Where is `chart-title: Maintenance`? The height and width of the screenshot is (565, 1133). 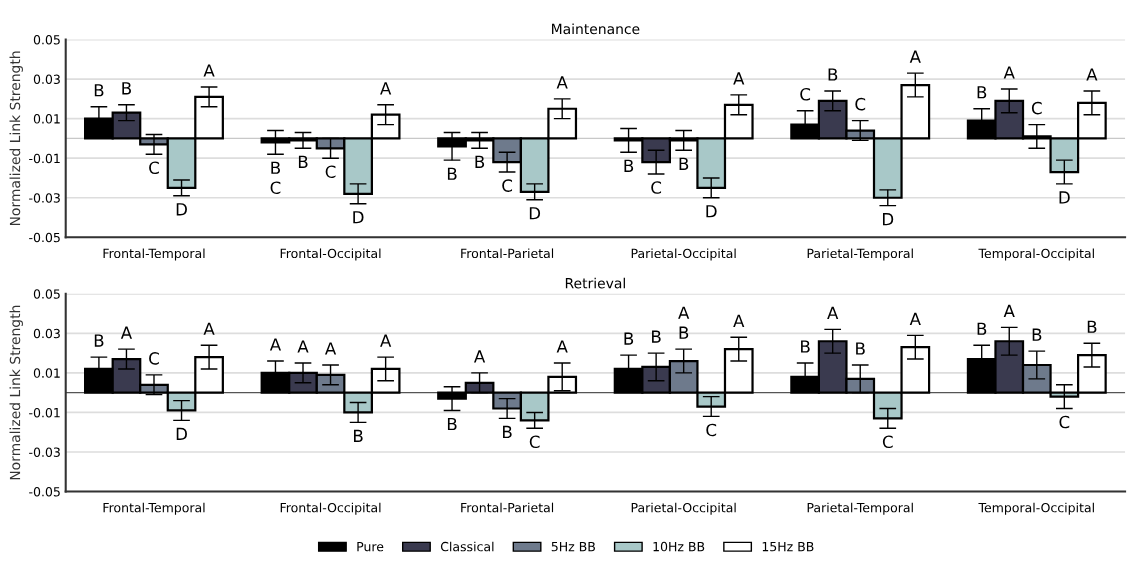
chart-title: Maintenance is located at coordinates (596, 29).